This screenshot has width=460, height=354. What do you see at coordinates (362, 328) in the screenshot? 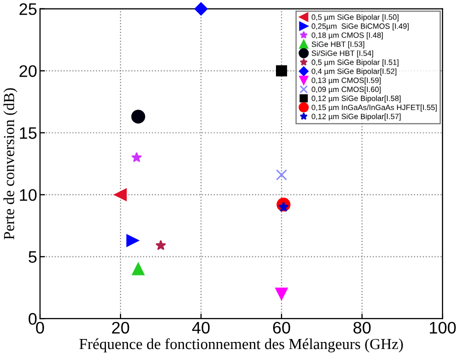
I see `x-tick-label: 80` at bounding box center [362, 328].